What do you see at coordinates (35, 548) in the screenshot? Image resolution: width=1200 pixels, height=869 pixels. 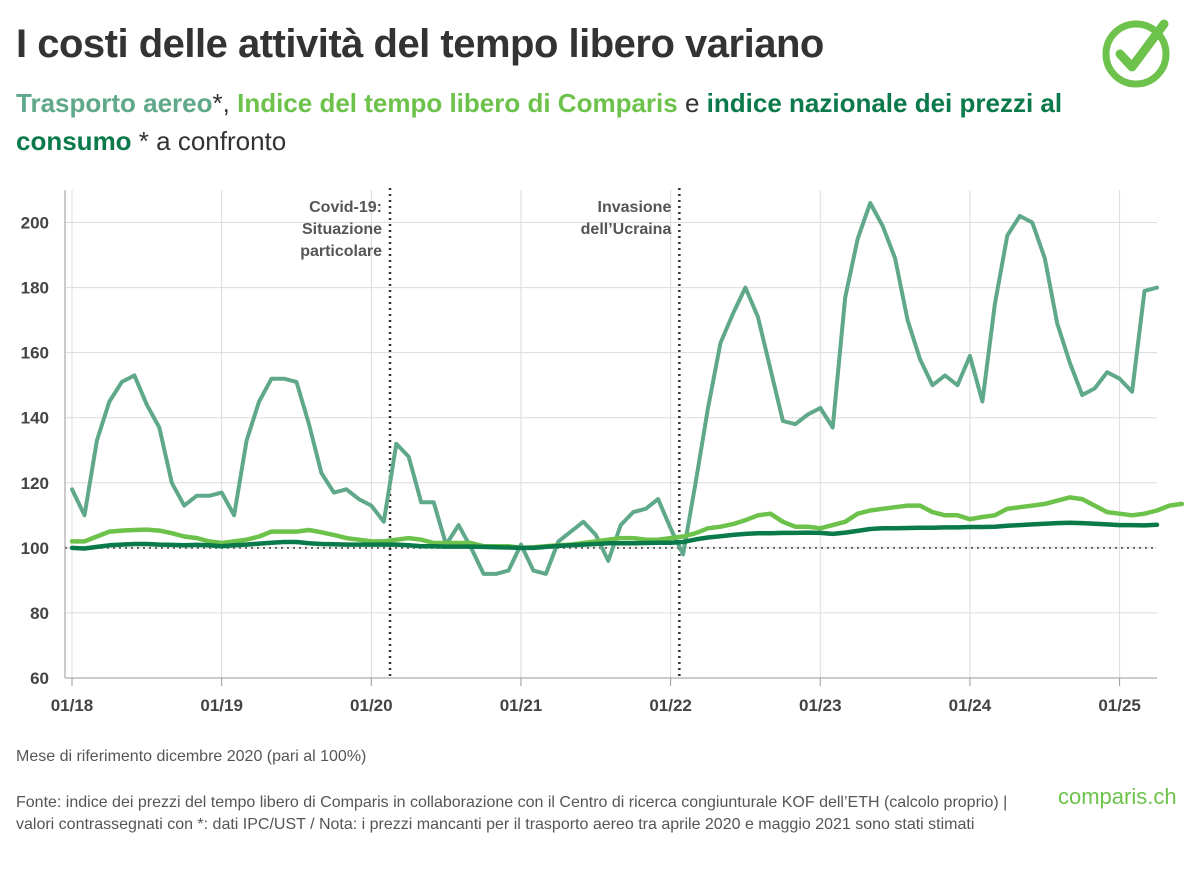 I see `y-tick-label: 100` at bounding box center [35, 548].